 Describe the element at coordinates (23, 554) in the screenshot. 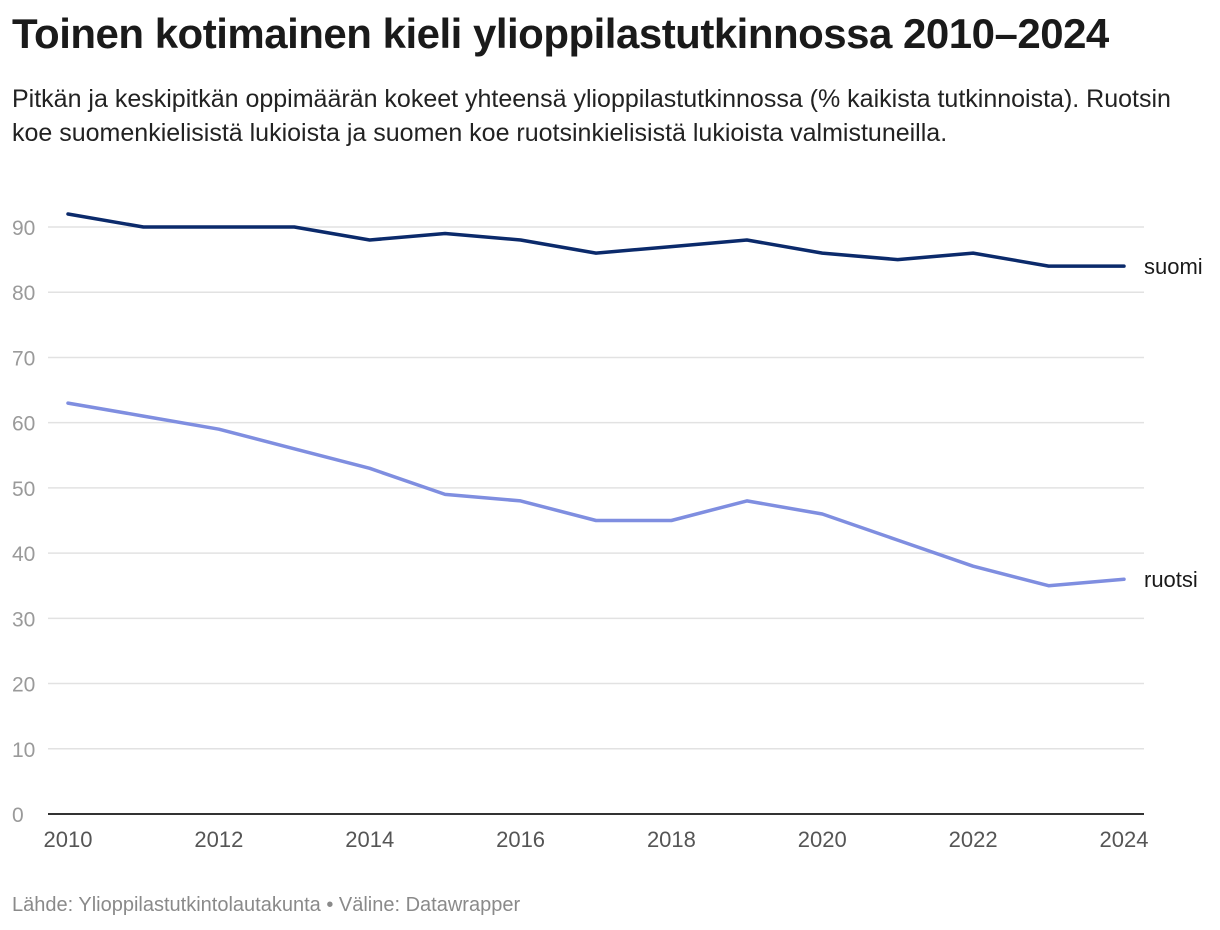

I see `y-tick-label: 40` at that location.